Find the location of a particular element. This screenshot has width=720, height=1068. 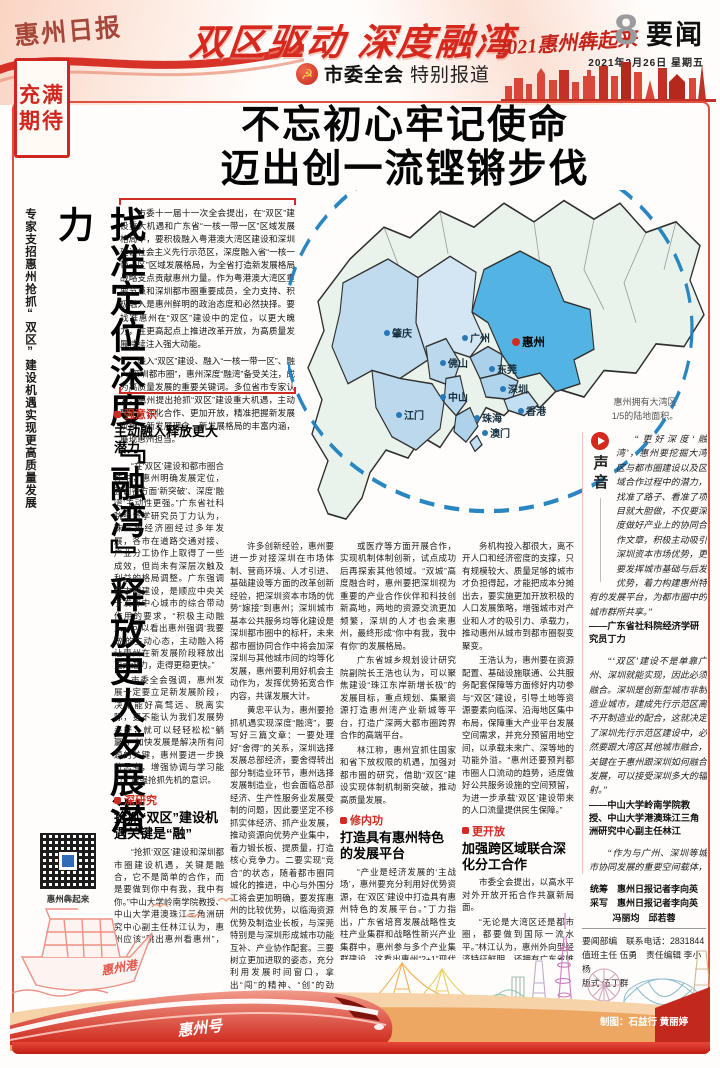

side-title: 找准定位深度『融湾』释放更大发展潜力 is located at coordinates (99, 520).